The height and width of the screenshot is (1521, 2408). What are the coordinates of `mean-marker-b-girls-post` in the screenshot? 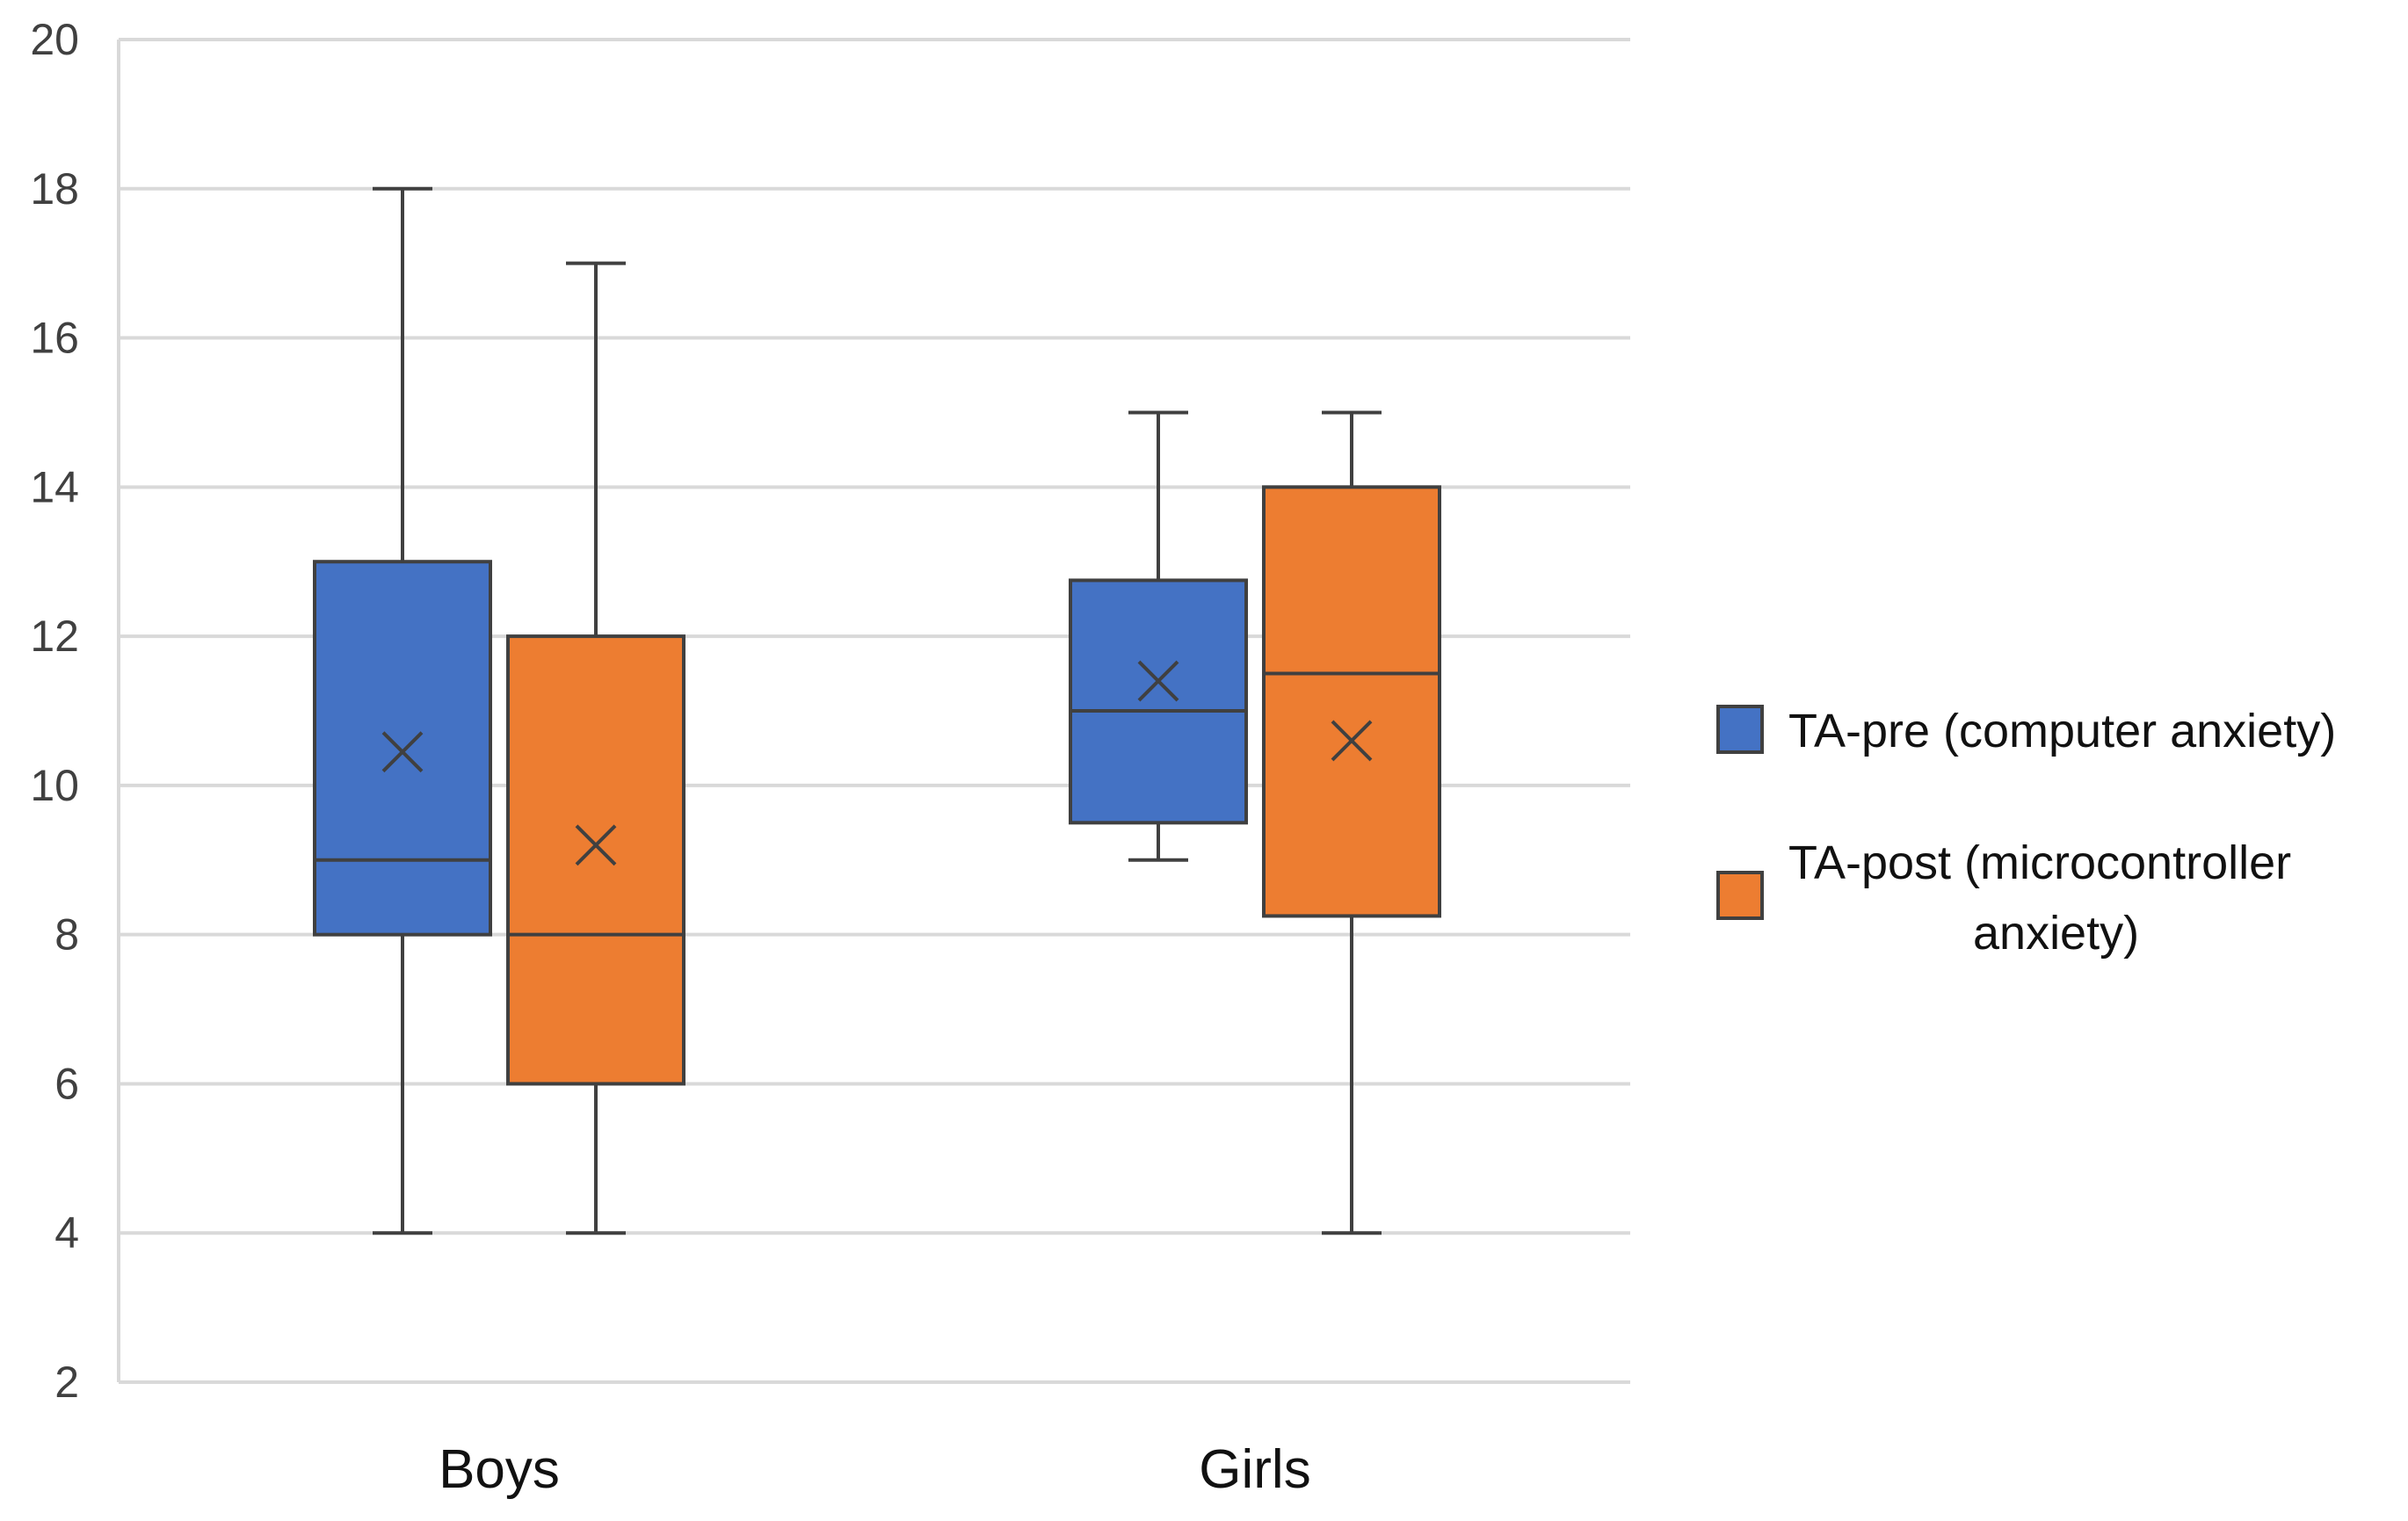 It's located at (1352, 741).